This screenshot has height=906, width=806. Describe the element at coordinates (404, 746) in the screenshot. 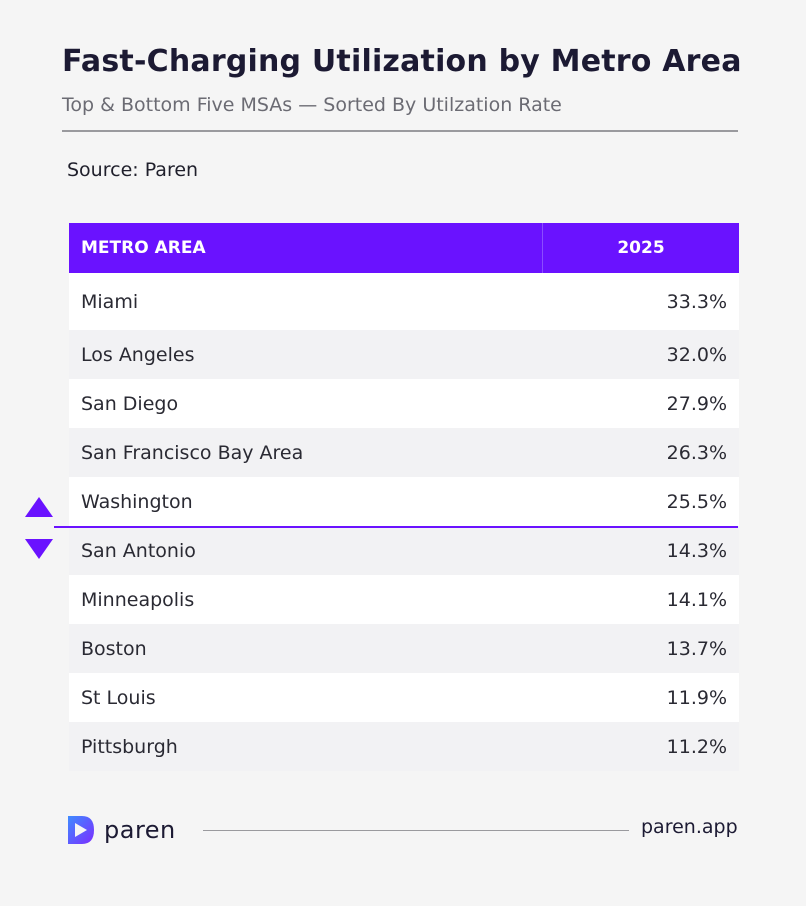

I see `table-row: Pittsburgh 11.2%` at that location.